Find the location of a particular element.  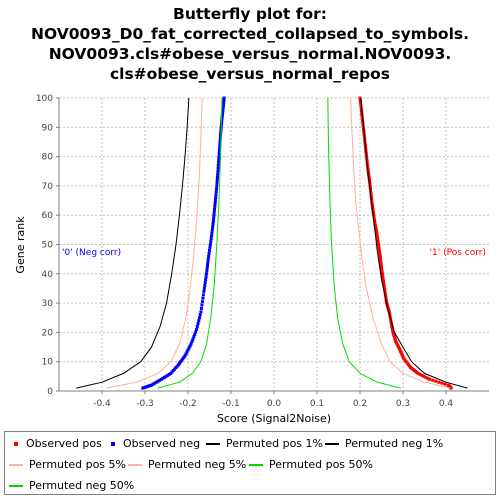

x-tick-label: 0.4 is located at coordinates (446, 404).